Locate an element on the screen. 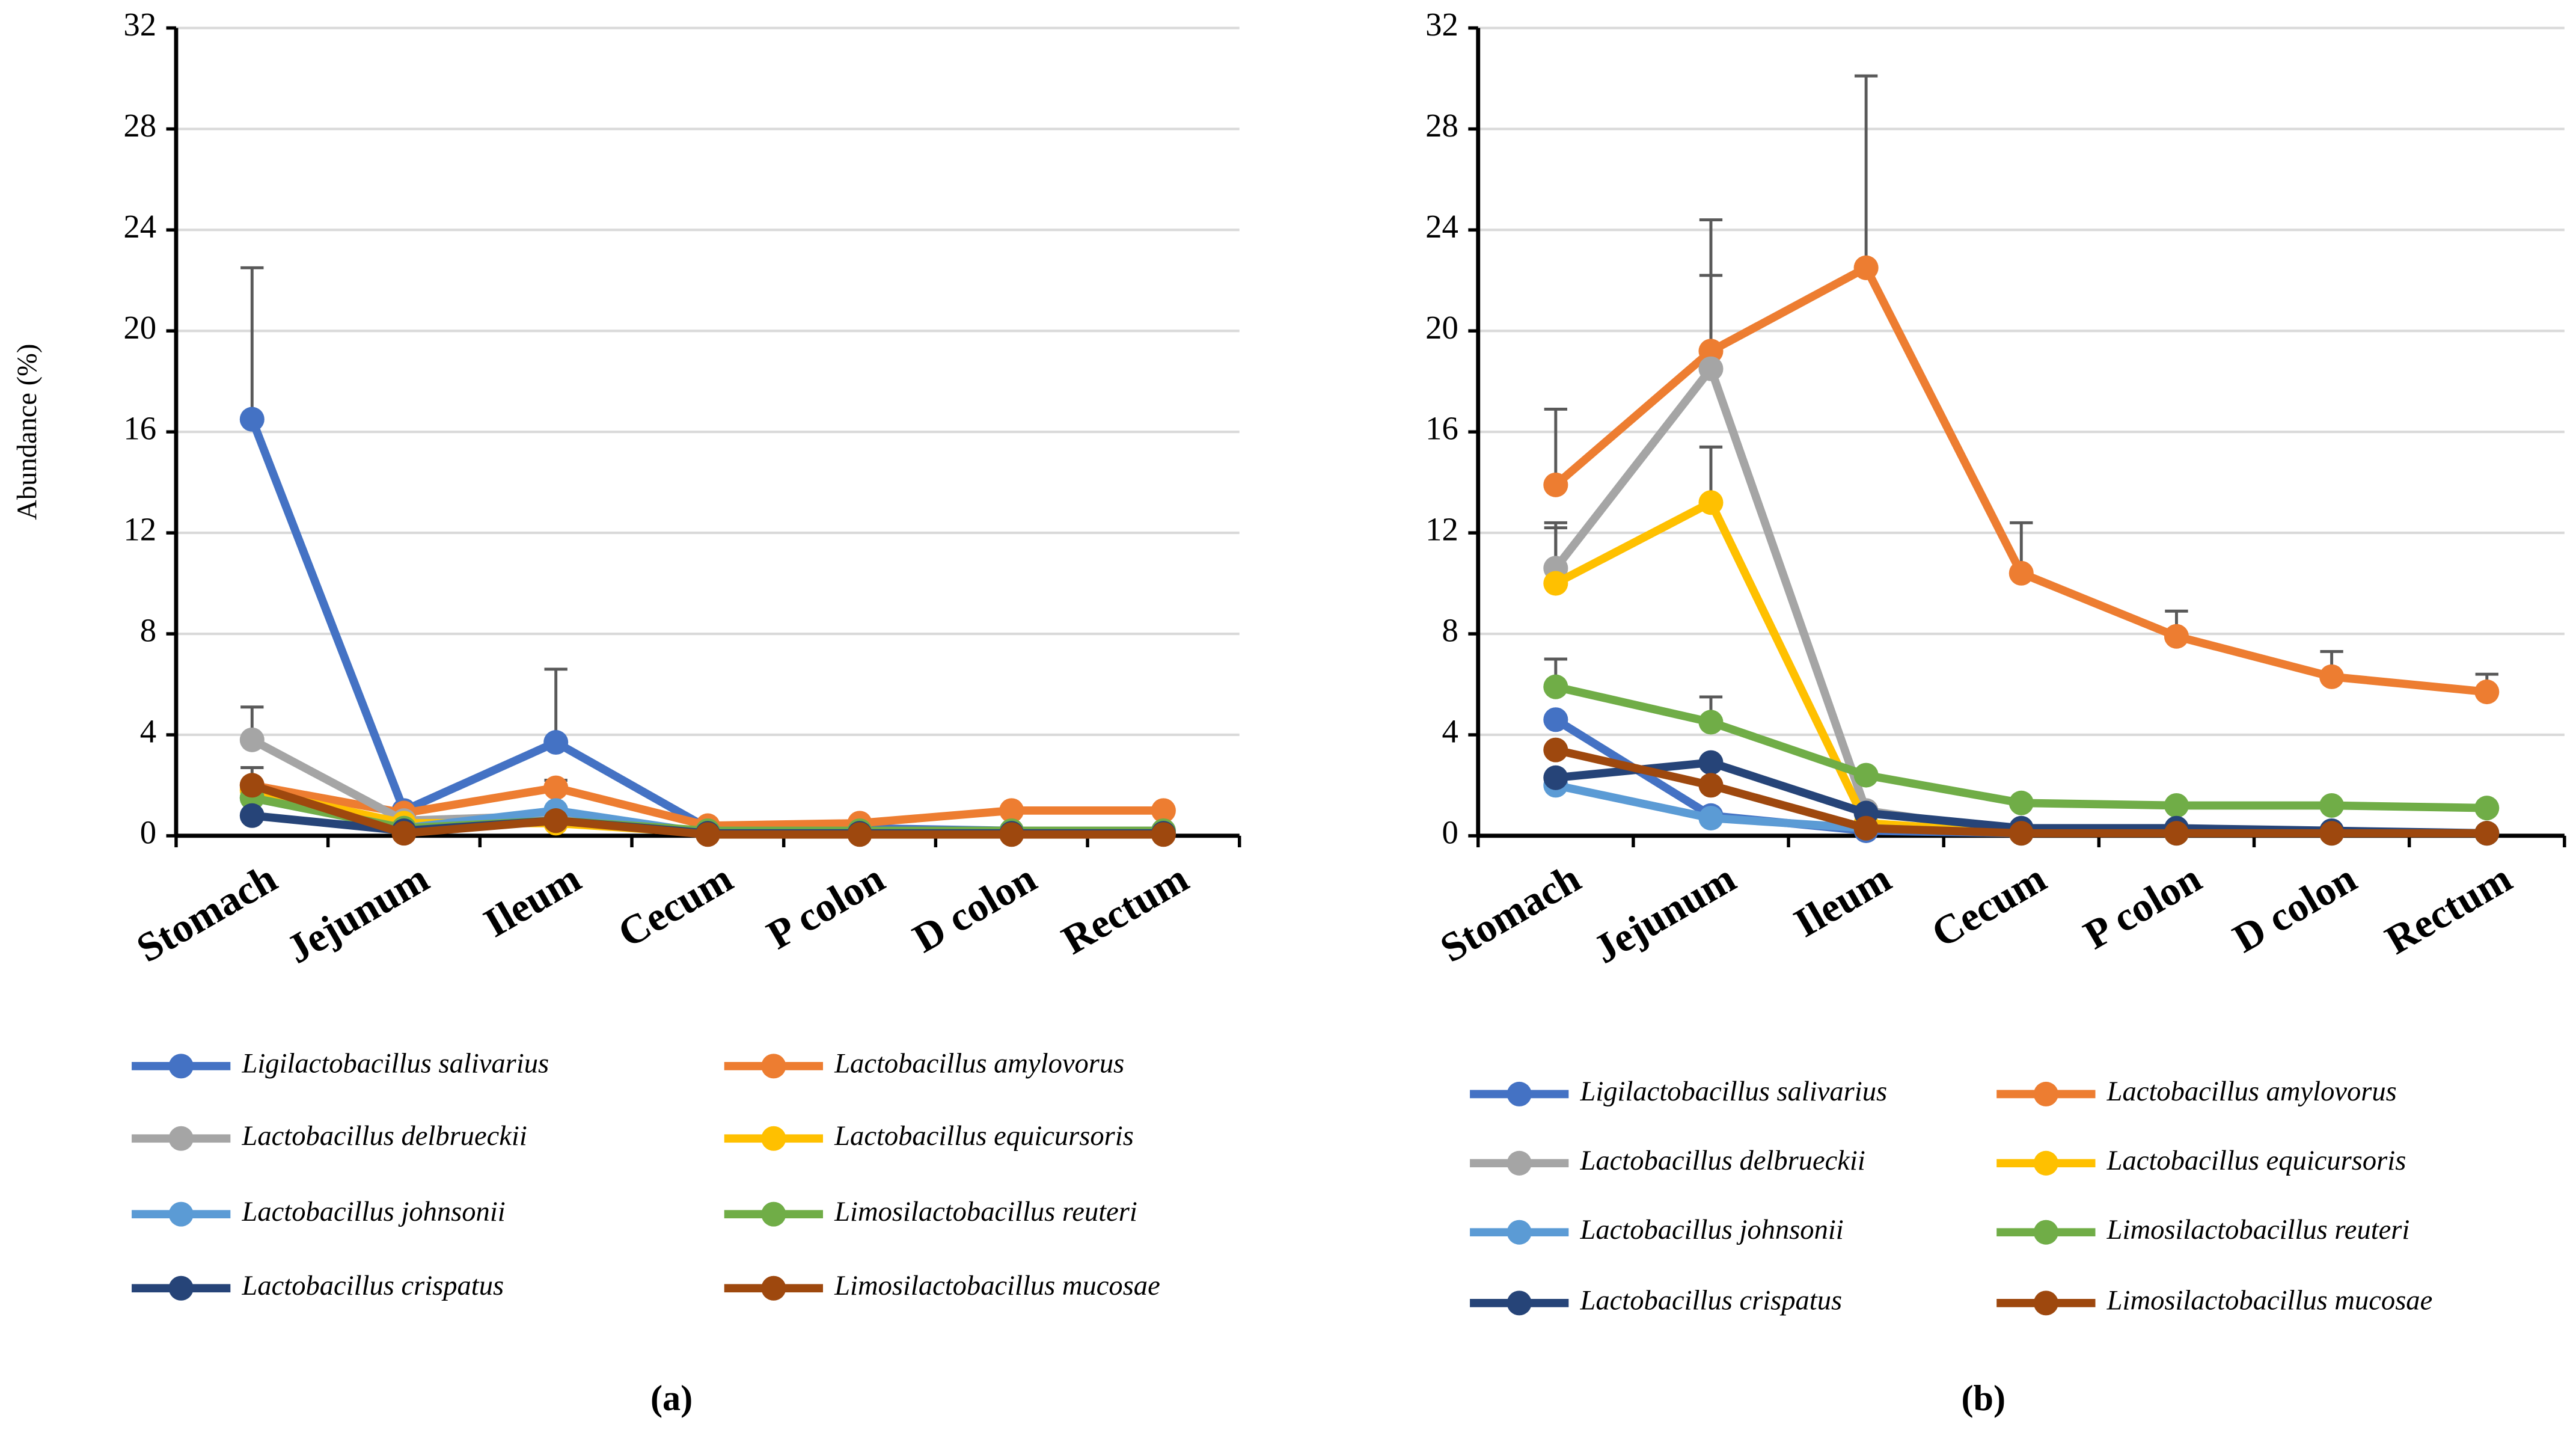 This screenshot has width=2576, height=1433. y-tick-label: 28 is located at coordinates (139, 125).